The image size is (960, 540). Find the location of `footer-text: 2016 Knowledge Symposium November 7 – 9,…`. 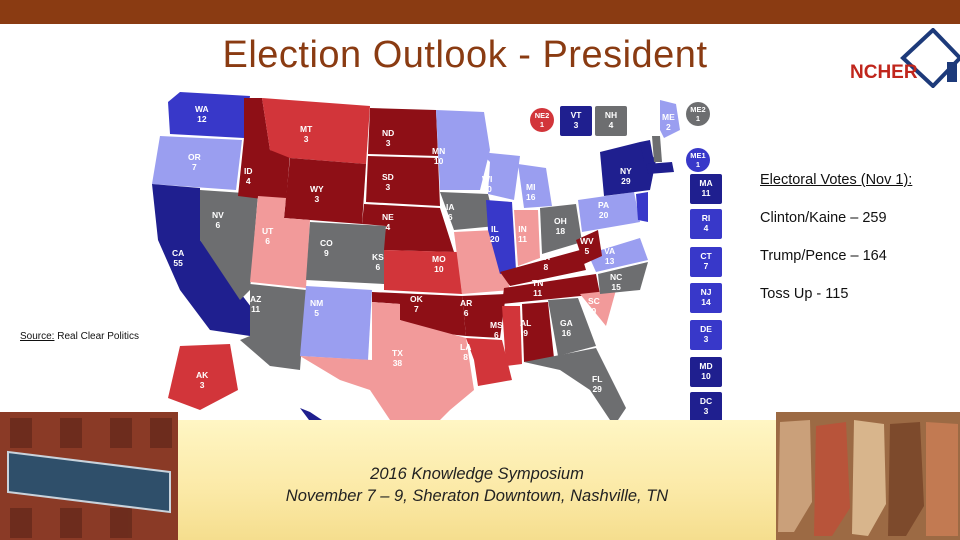

footer-text: 2016 Knowledge Symposium November 7 – 9,… is located at coordinates (477, 485).